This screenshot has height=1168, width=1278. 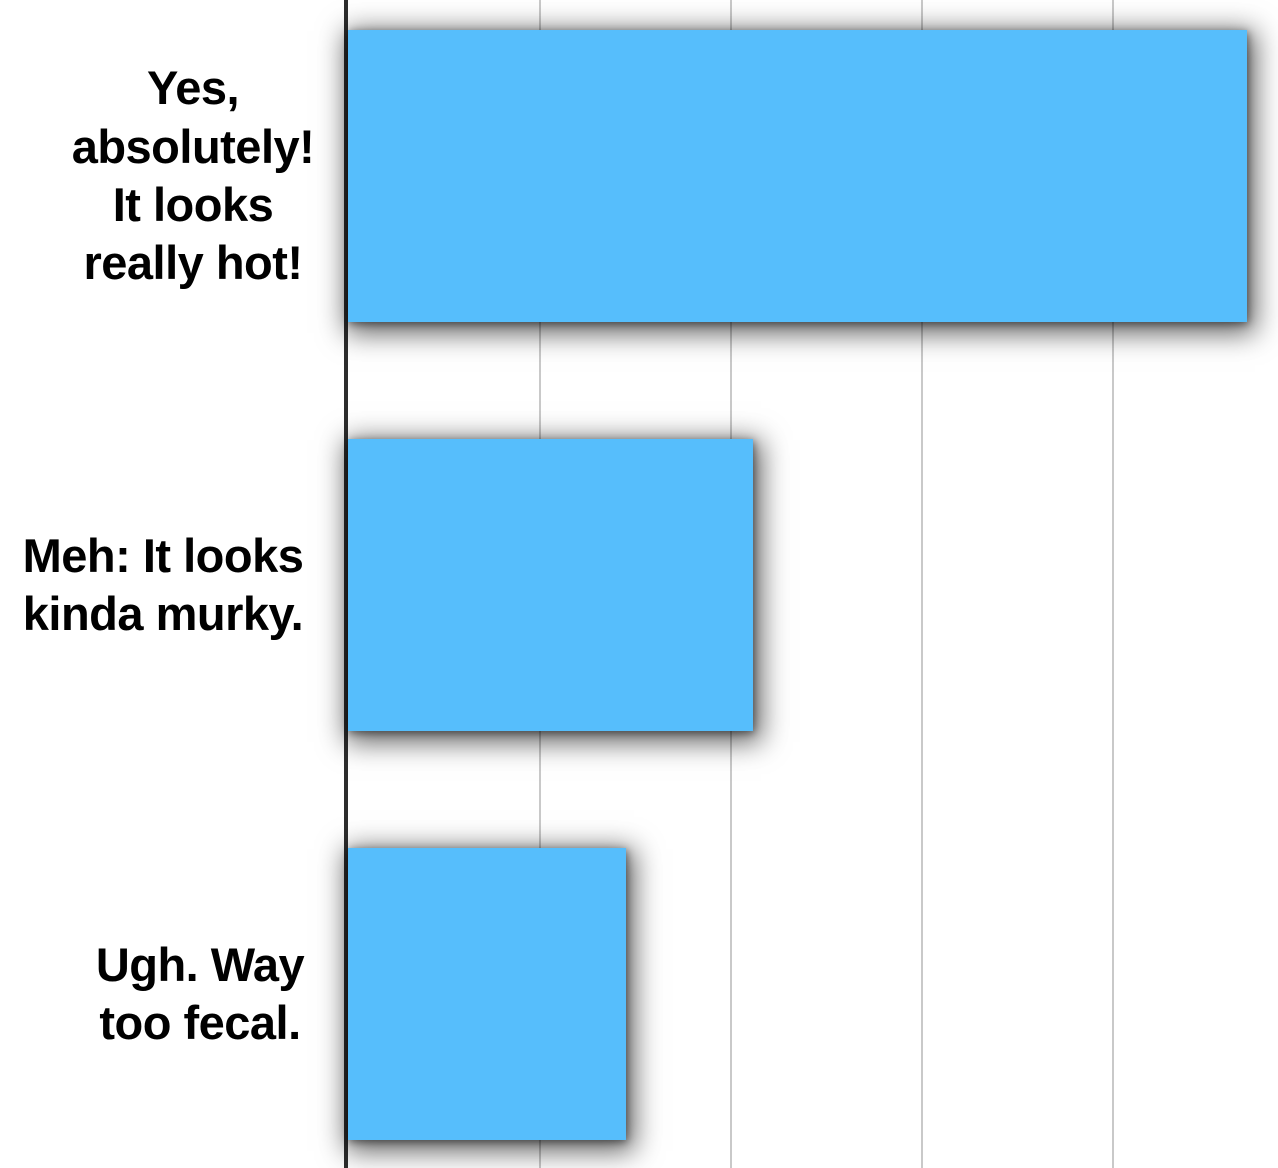 What do you see at coordinates (200, 993) in the screenshot?
I see `category-label: Ugh. Way too fecal.` at bounding box center [200, 993].